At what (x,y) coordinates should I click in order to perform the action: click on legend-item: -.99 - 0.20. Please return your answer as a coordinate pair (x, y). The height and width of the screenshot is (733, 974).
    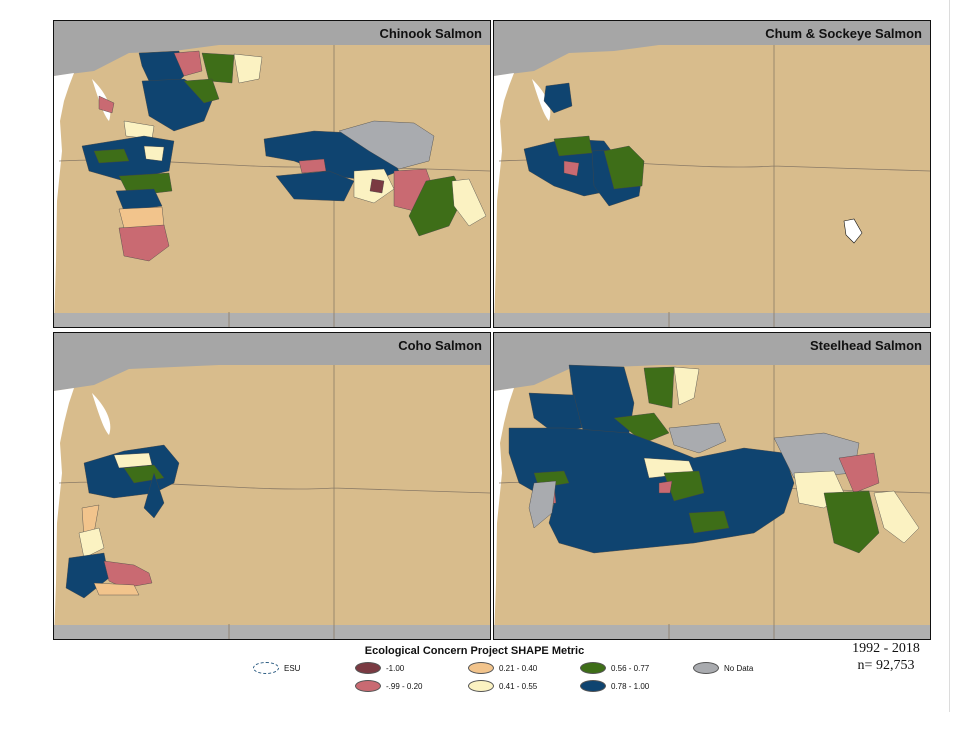
    Looking at the image, I should click on (388, 686).